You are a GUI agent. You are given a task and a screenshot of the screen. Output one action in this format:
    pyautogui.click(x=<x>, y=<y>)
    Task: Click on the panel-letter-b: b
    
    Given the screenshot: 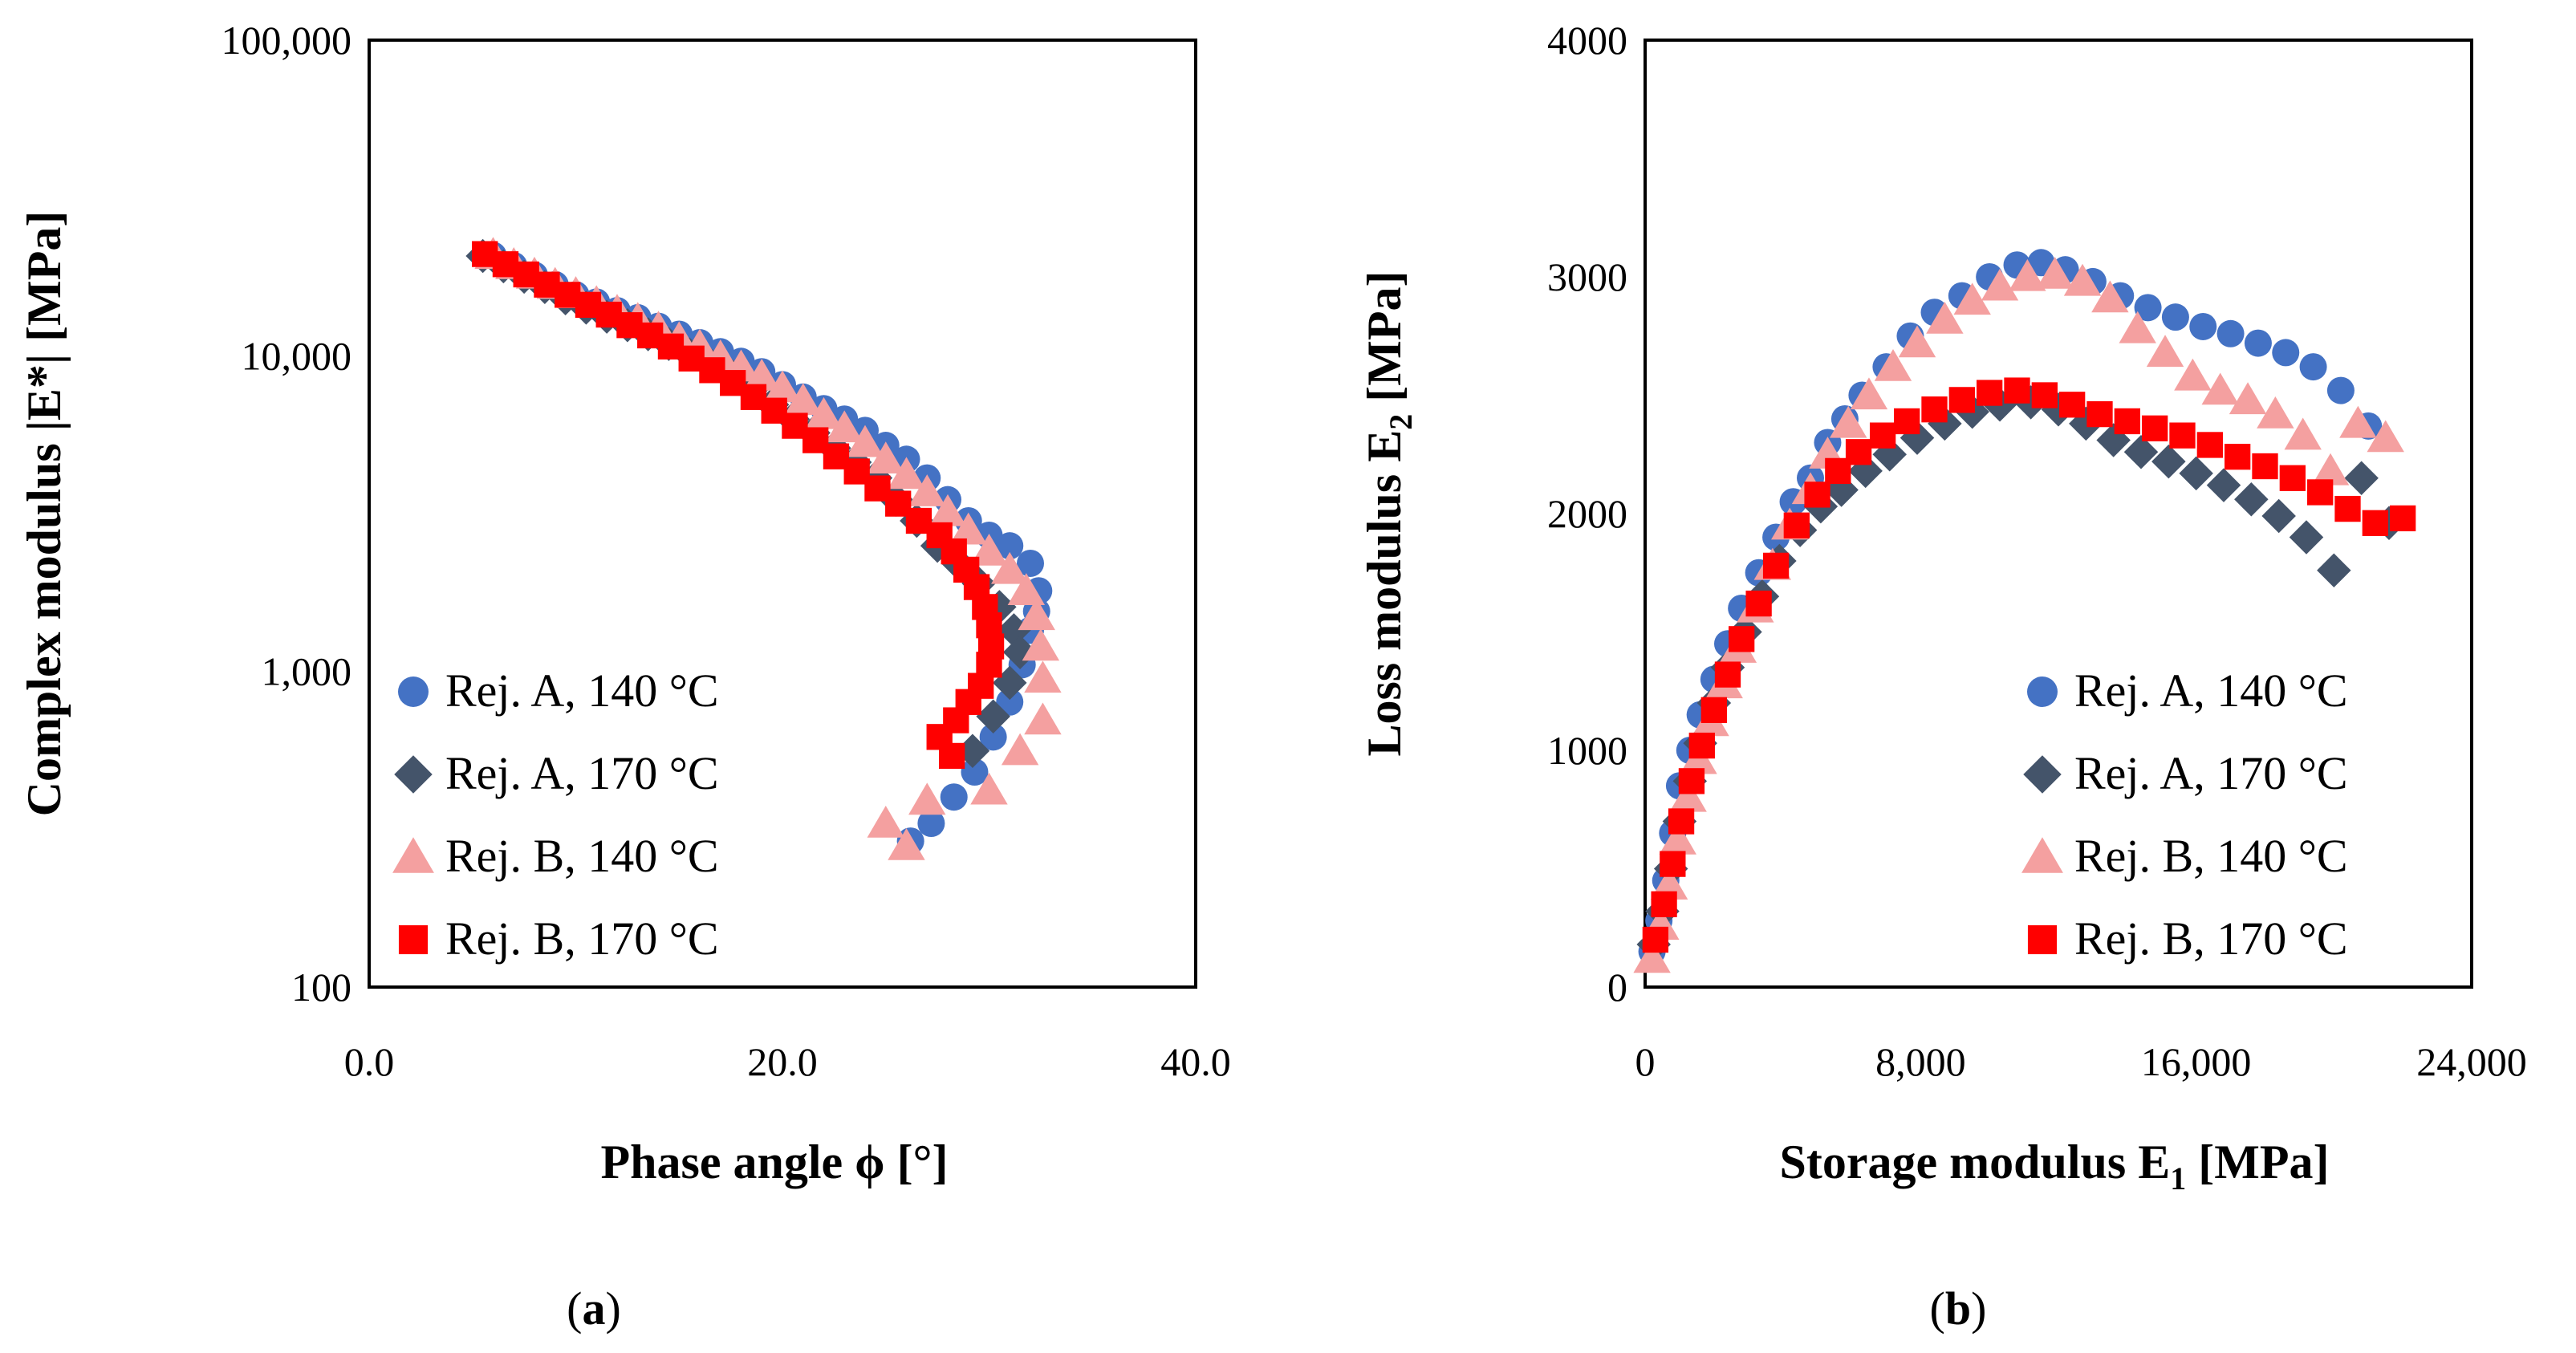 What is the action you would take?
    pyautogui.click(x=1958, y=1308)
    